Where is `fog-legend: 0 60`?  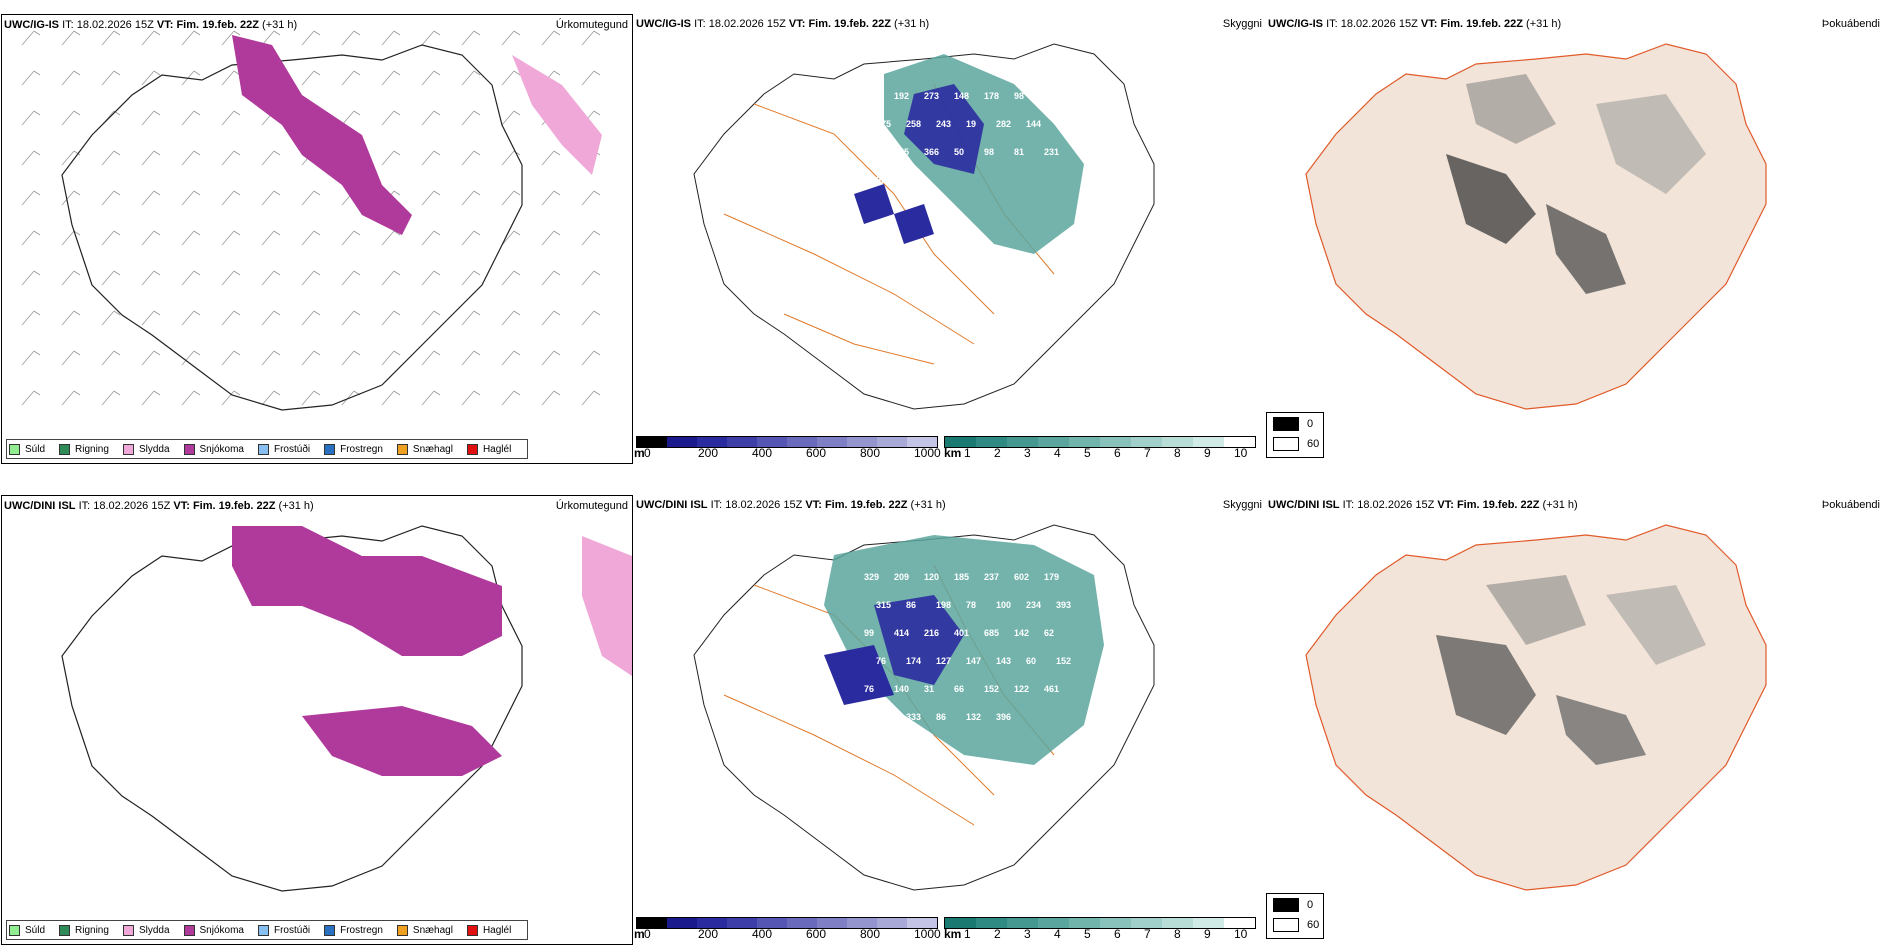
fog-legend: 0 60 is located at coordinates (1295, 916).